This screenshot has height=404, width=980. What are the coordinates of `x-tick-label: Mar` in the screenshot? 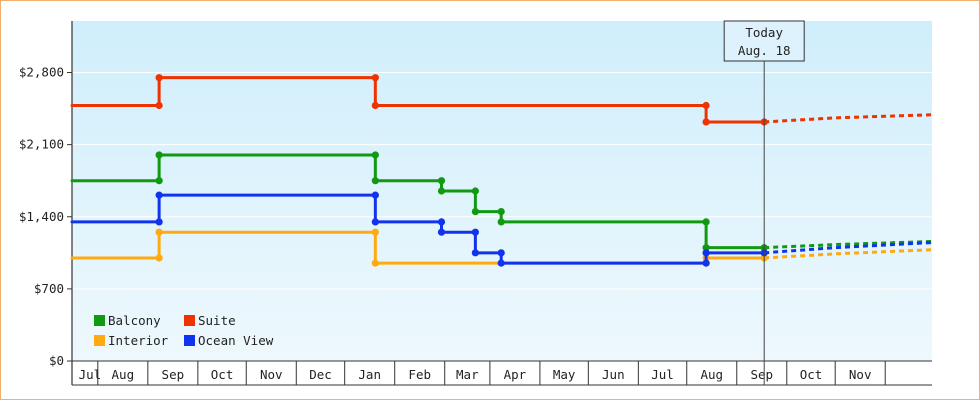 It's located at (467, 374).